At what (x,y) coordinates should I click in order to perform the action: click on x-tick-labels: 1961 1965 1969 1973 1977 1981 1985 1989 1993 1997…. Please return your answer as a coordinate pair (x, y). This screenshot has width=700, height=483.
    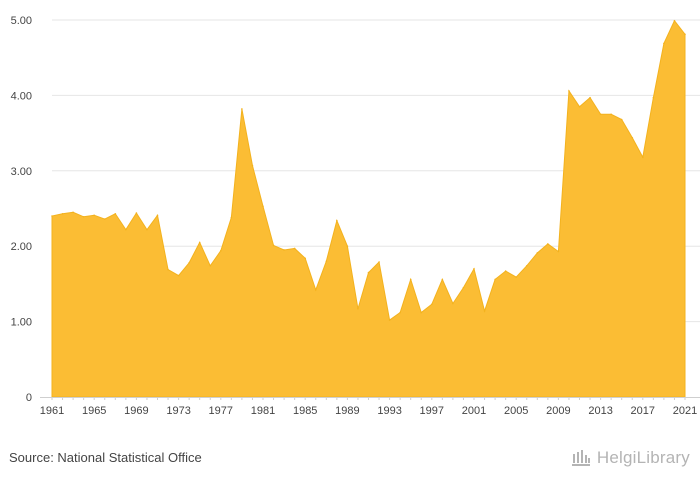
    Looking at the image, I should click on (368, 411).